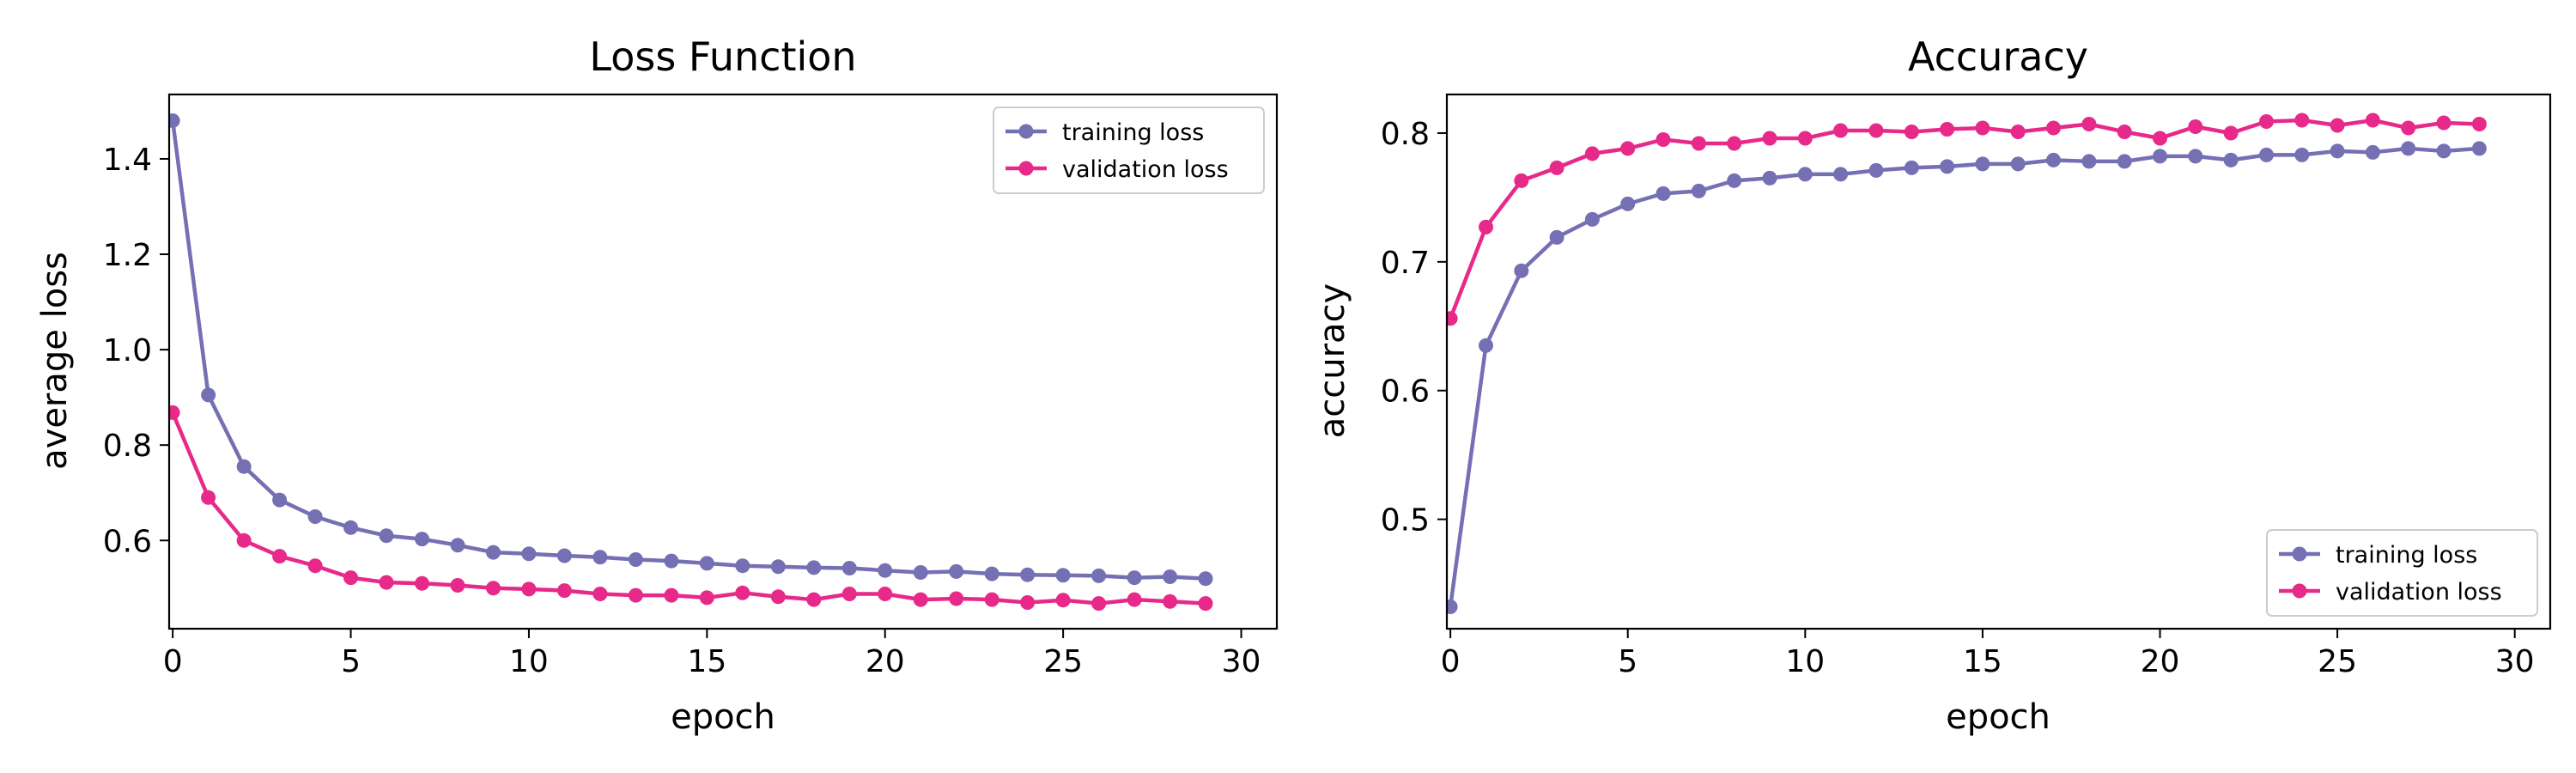 This screenshot has height=773, width=2576. I want to click on y-tick-label: 0.6, so click(128, 541).